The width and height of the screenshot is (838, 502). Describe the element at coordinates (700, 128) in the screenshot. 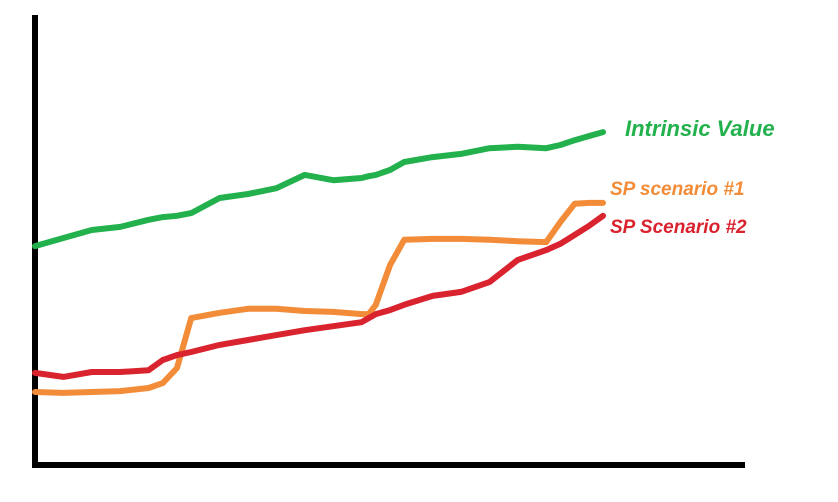

I see `series-label: Intrinsic Value` at that location.